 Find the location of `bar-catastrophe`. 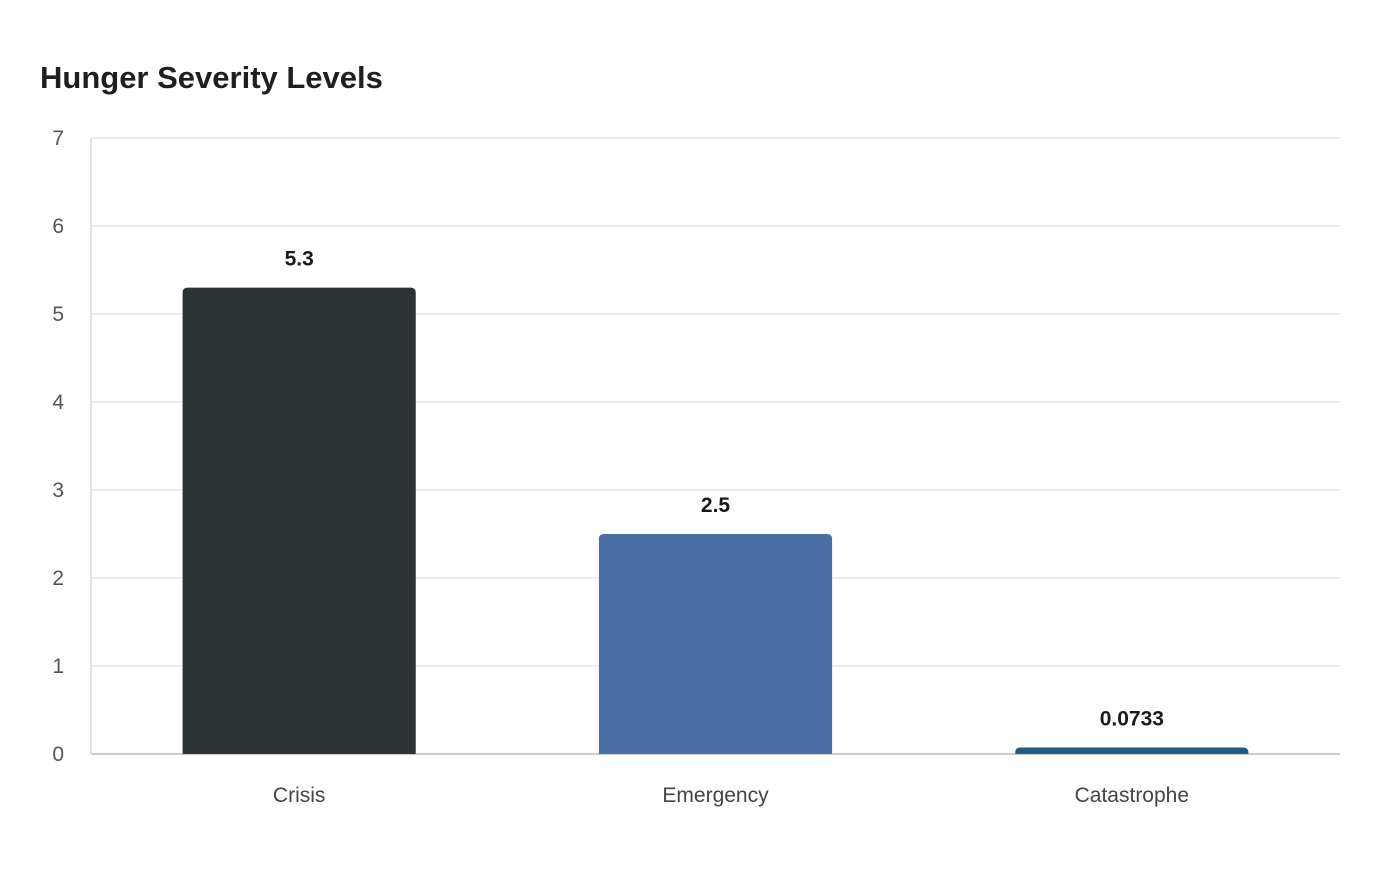

bar-catastrophe is located at coordinates (1132, 750).